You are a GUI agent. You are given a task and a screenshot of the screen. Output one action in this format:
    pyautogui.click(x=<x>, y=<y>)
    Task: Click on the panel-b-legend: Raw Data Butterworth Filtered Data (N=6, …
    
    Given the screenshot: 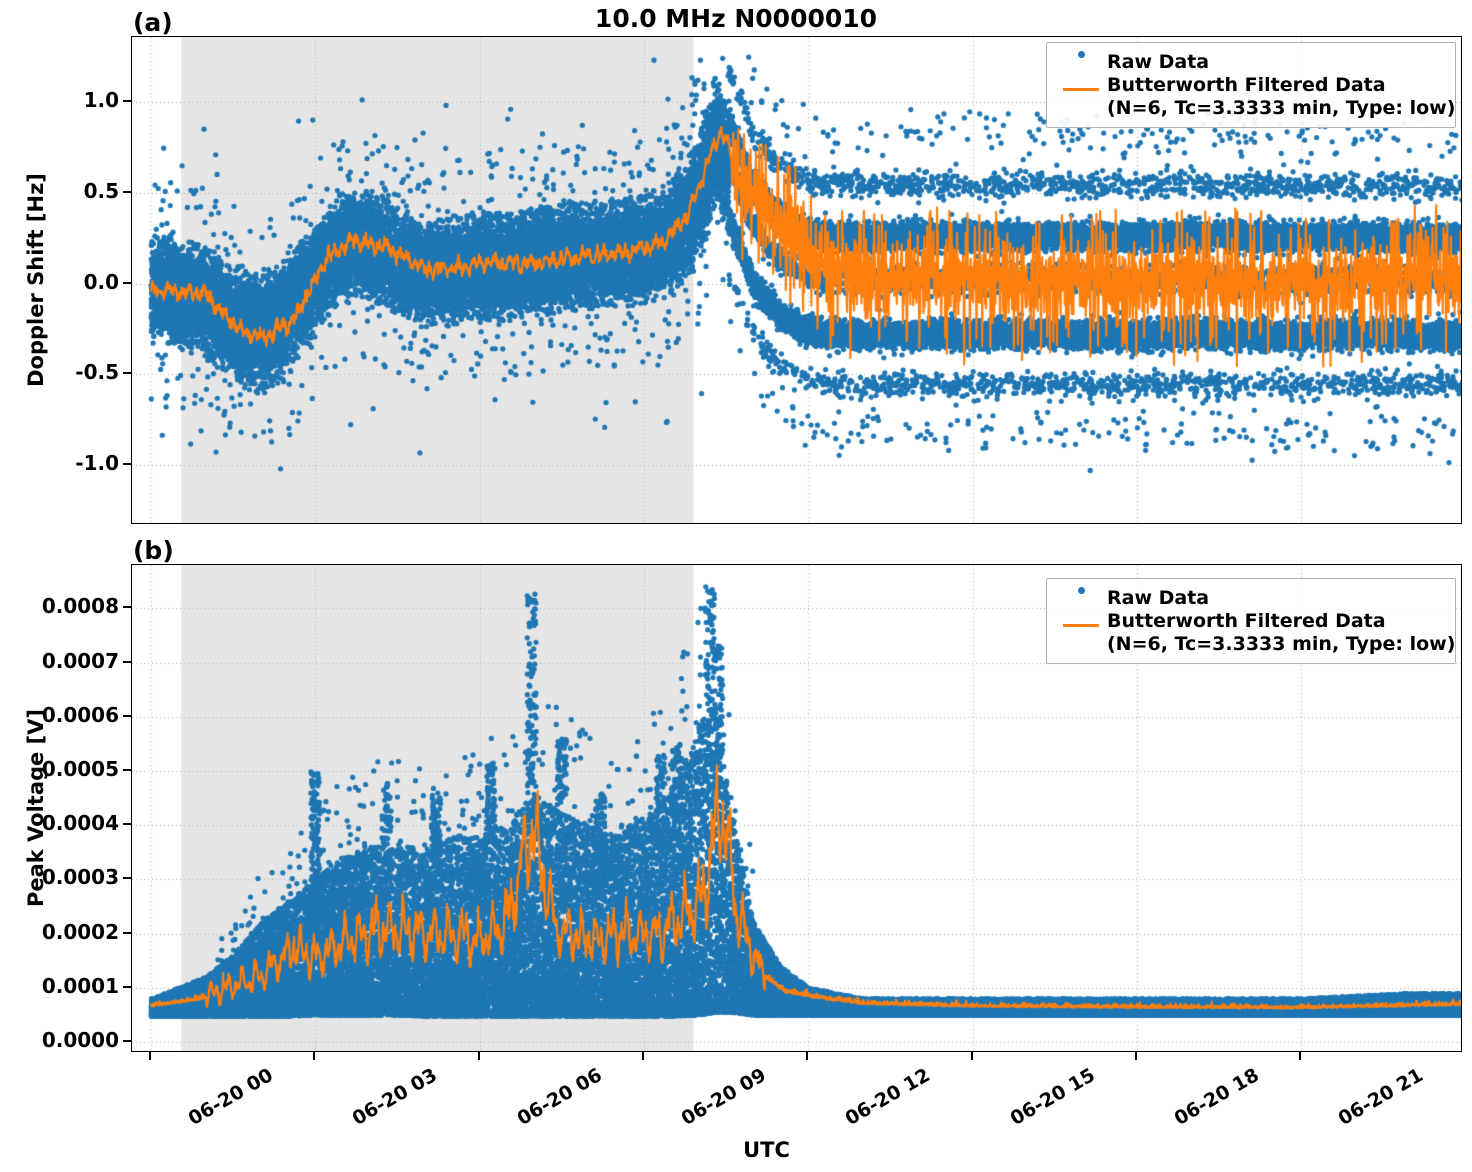 What is the action you would take?
    pyautogui.click(x=1251, y=621)
    